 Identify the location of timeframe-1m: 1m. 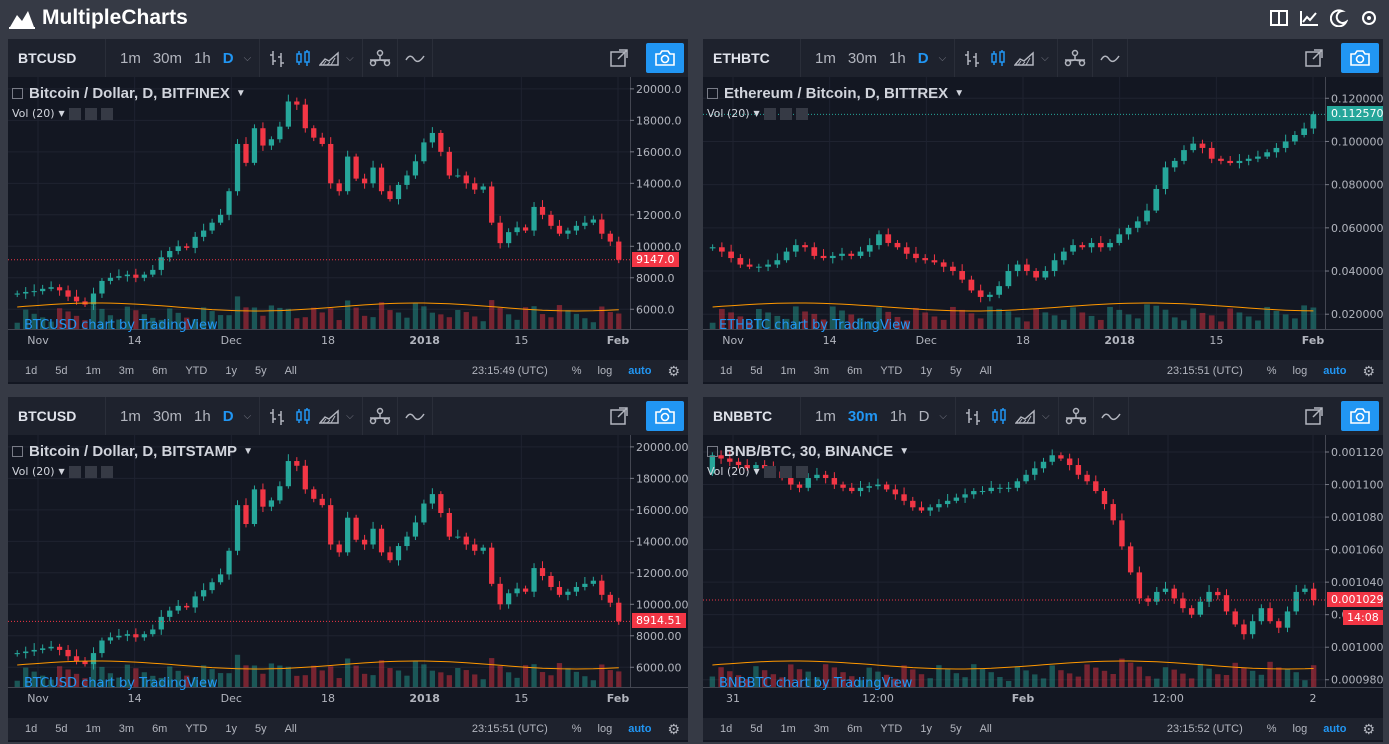
(130, 416).